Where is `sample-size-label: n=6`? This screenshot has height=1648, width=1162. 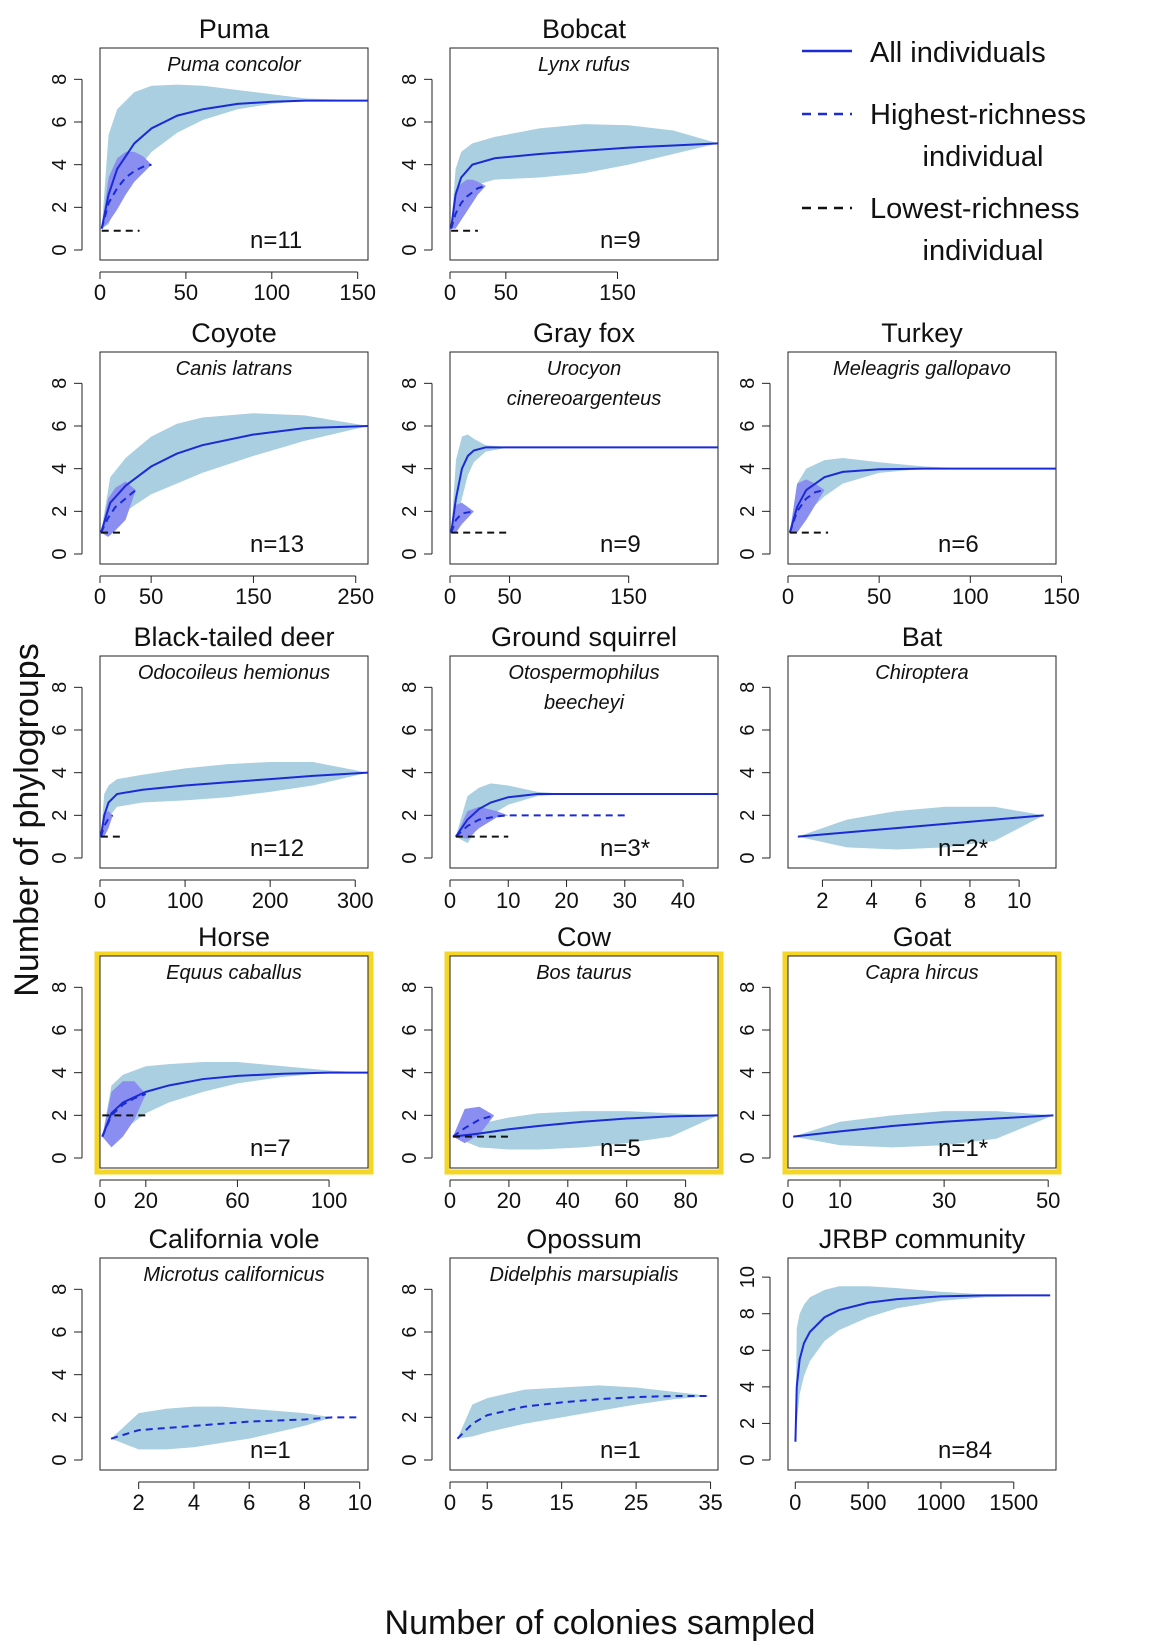 sample-size-label: n=6 is located at coordinates (958, 544).